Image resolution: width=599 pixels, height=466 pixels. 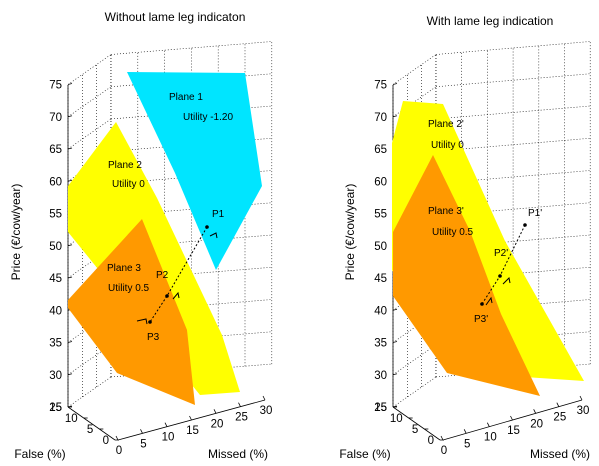 I want to click on plane-name-label: Plane 1, so click(x=186, y=97).